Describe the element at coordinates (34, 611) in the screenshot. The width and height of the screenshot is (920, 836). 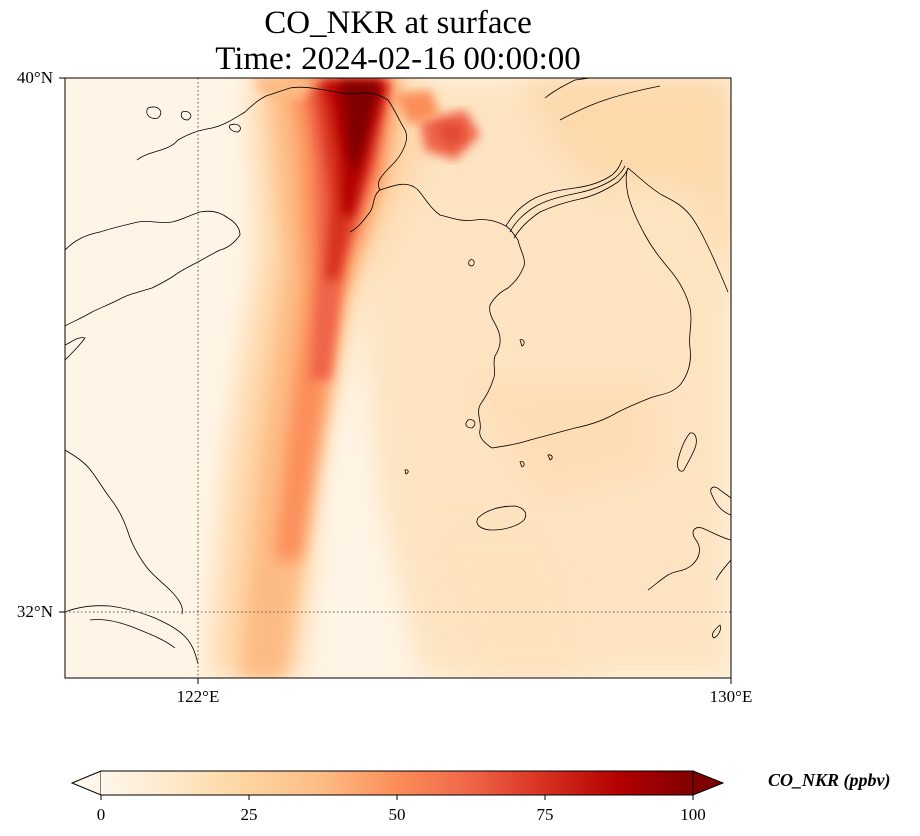
I see `lat-label-32n: 32°N` at that location.